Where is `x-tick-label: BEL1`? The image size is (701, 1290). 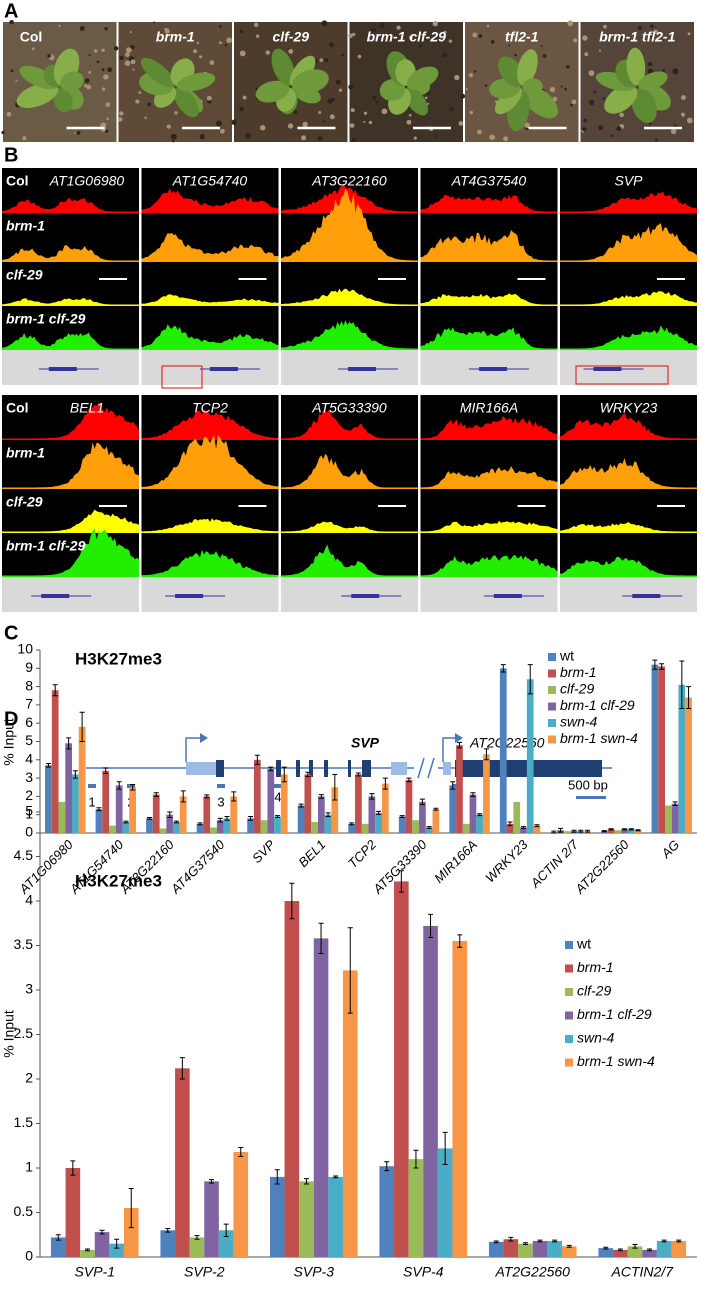 x-tick-label: BEL1 is located at coordinates (311, 853).